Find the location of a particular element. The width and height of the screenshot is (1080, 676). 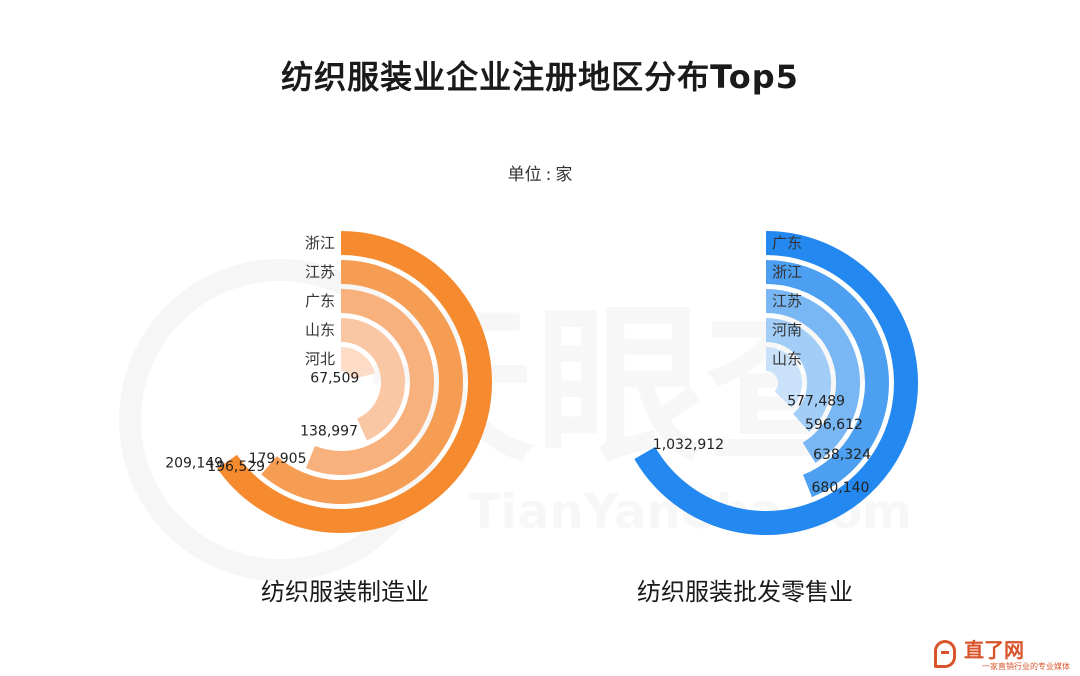

logo-tagline: 一家直销行业的专业媒体 is located at coordinates (1026, 666).